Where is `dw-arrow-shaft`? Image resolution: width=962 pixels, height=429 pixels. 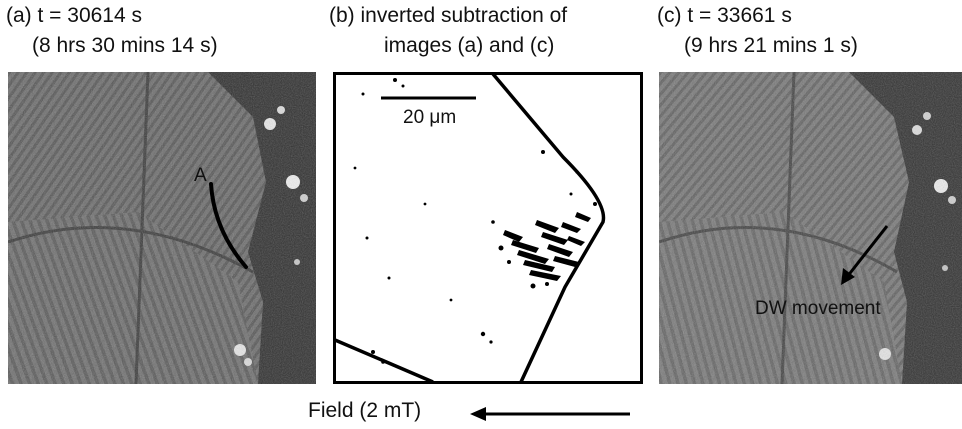
dw-arrow-shaft is located at coordinates (867, 251).